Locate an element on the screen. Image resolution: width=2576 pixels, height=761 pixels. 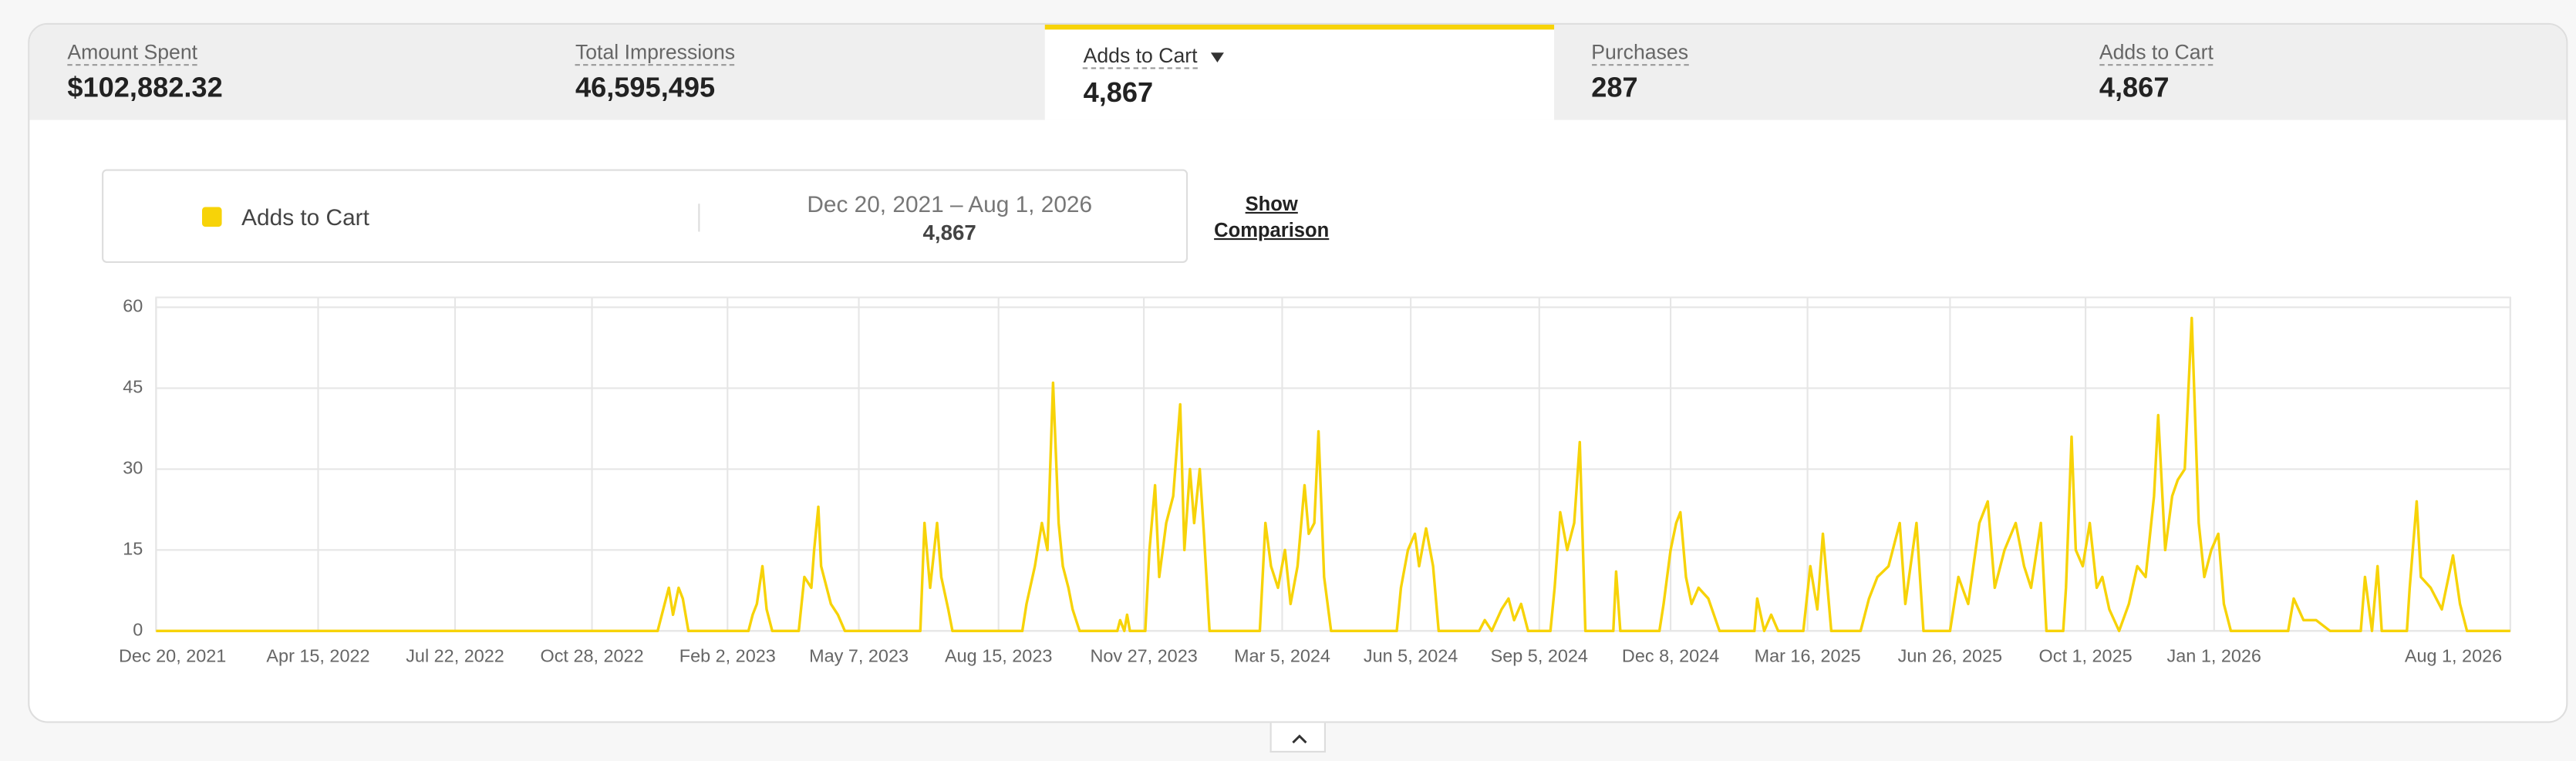
tab-label: Amount Spent is located at coordinates (132, 53).